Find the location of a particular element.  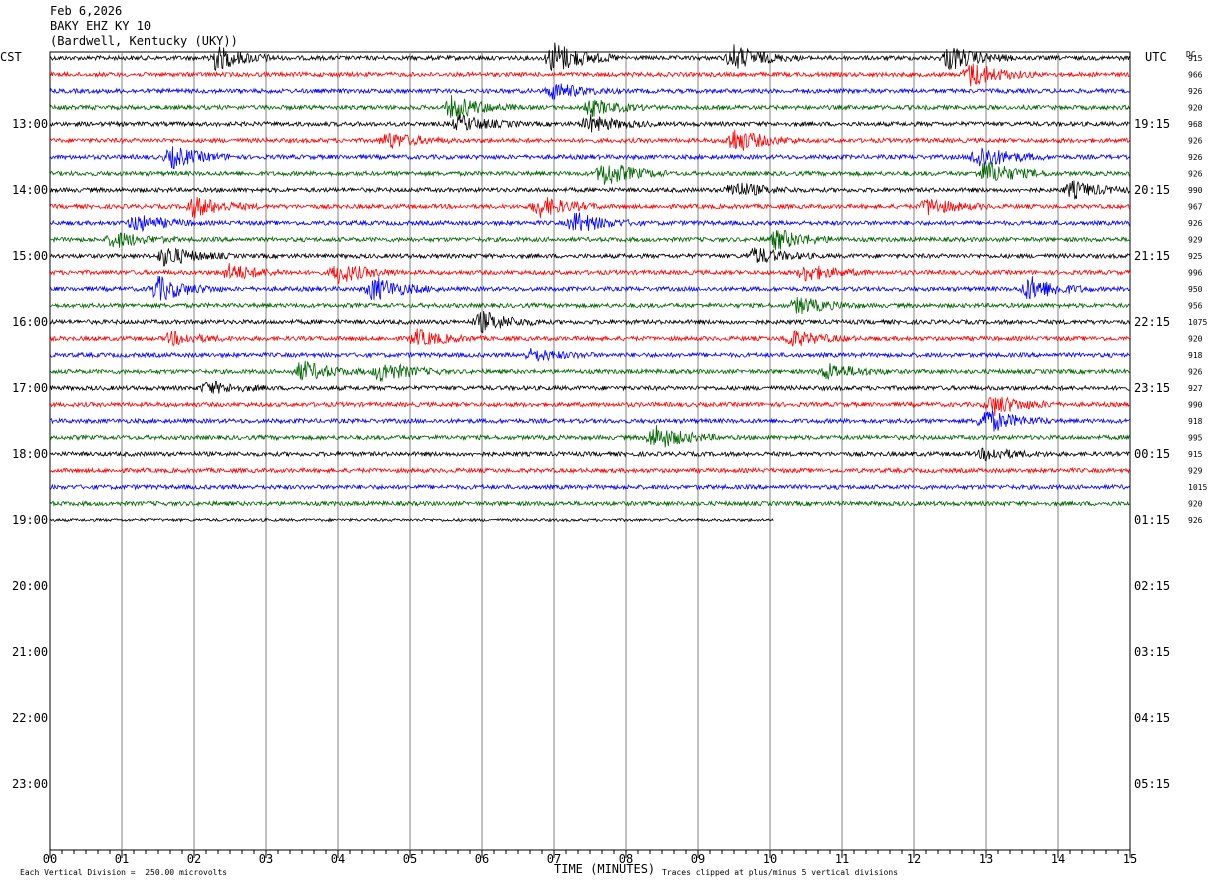

x-tick-label: 15 is located at coordinates (1130, 859).